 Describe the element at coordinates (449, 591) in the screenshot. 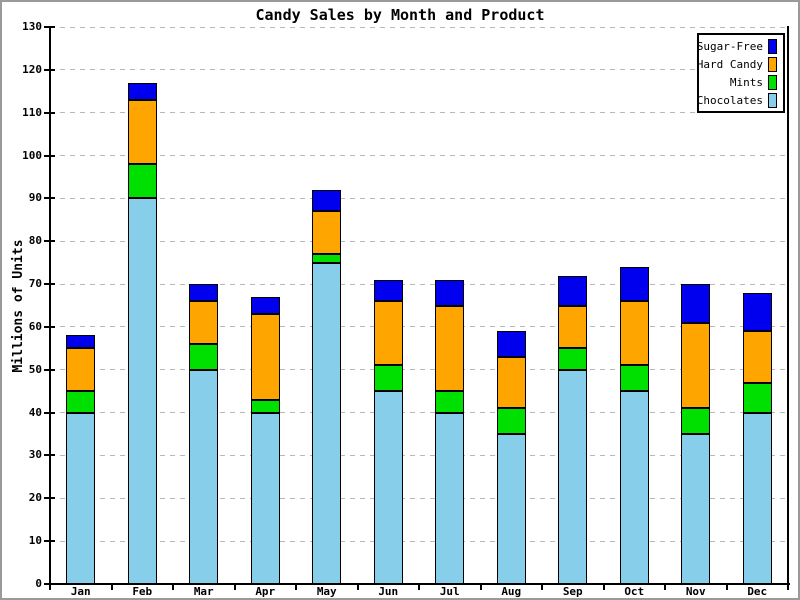

I see `x-tick-label: Jul` at that location.